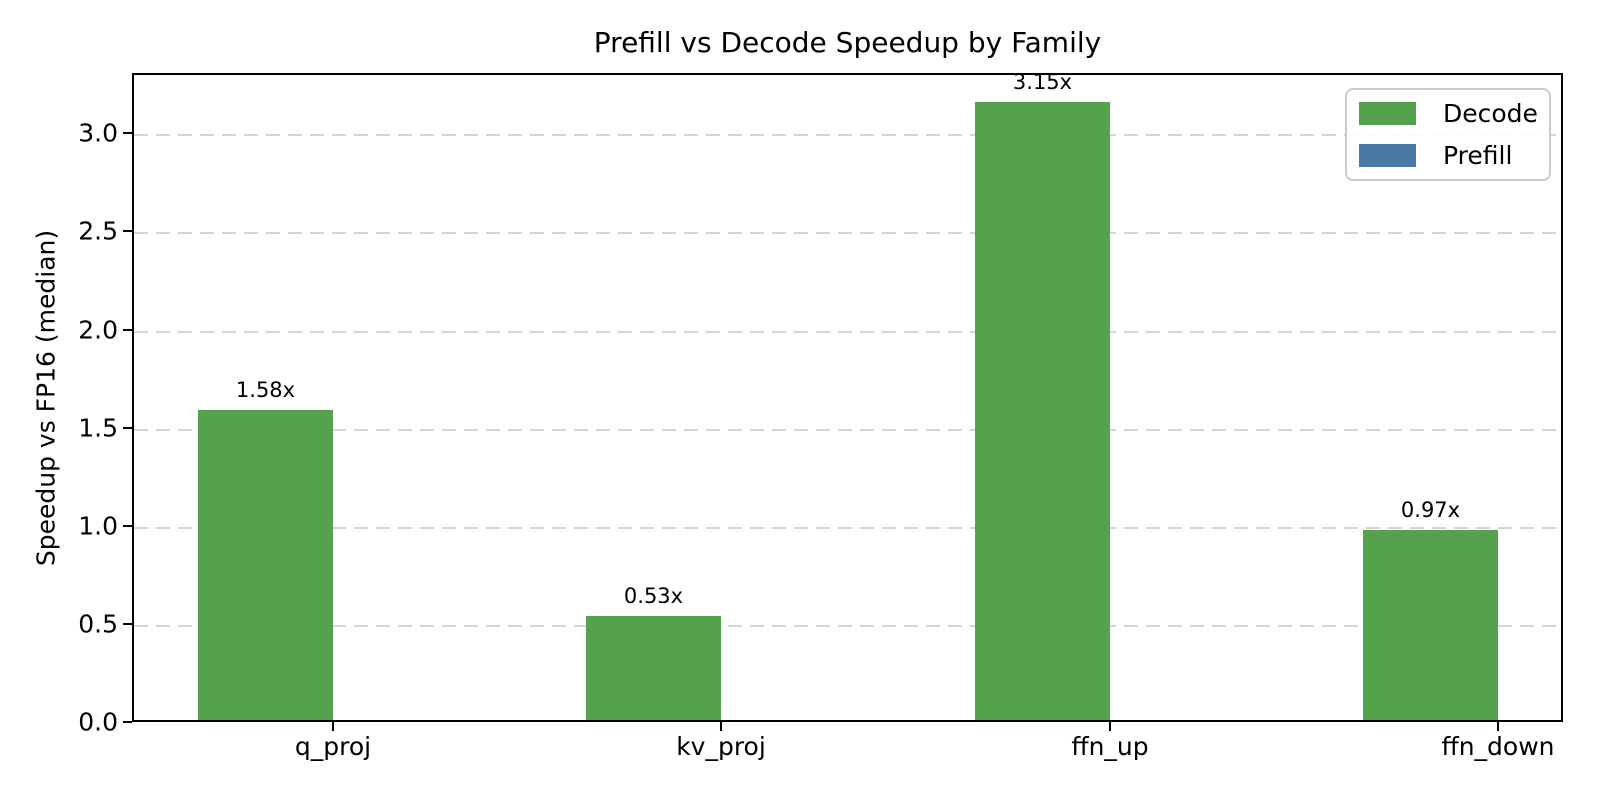  Describe the element at coordinates (265, 564) in the screenshot. I see `decode-bar-q_proj` at that location.